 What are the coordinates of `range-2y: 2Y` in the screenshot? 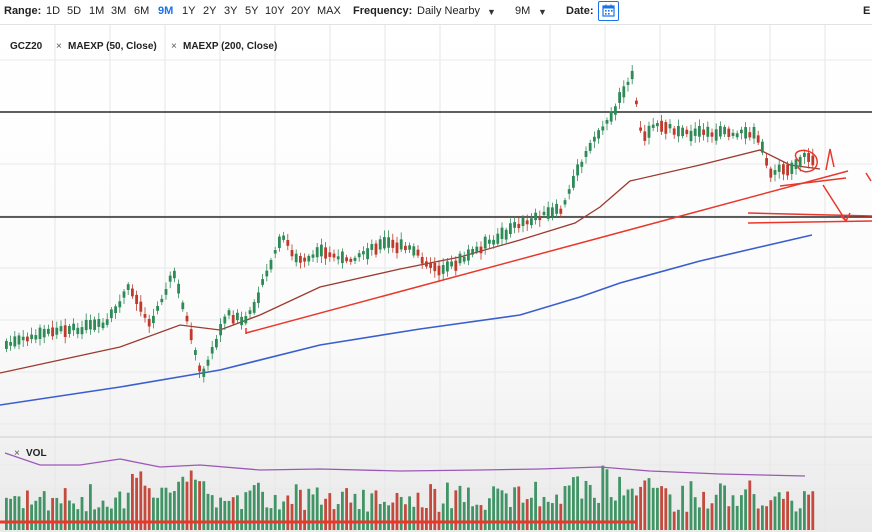 It's located at (210, 11).